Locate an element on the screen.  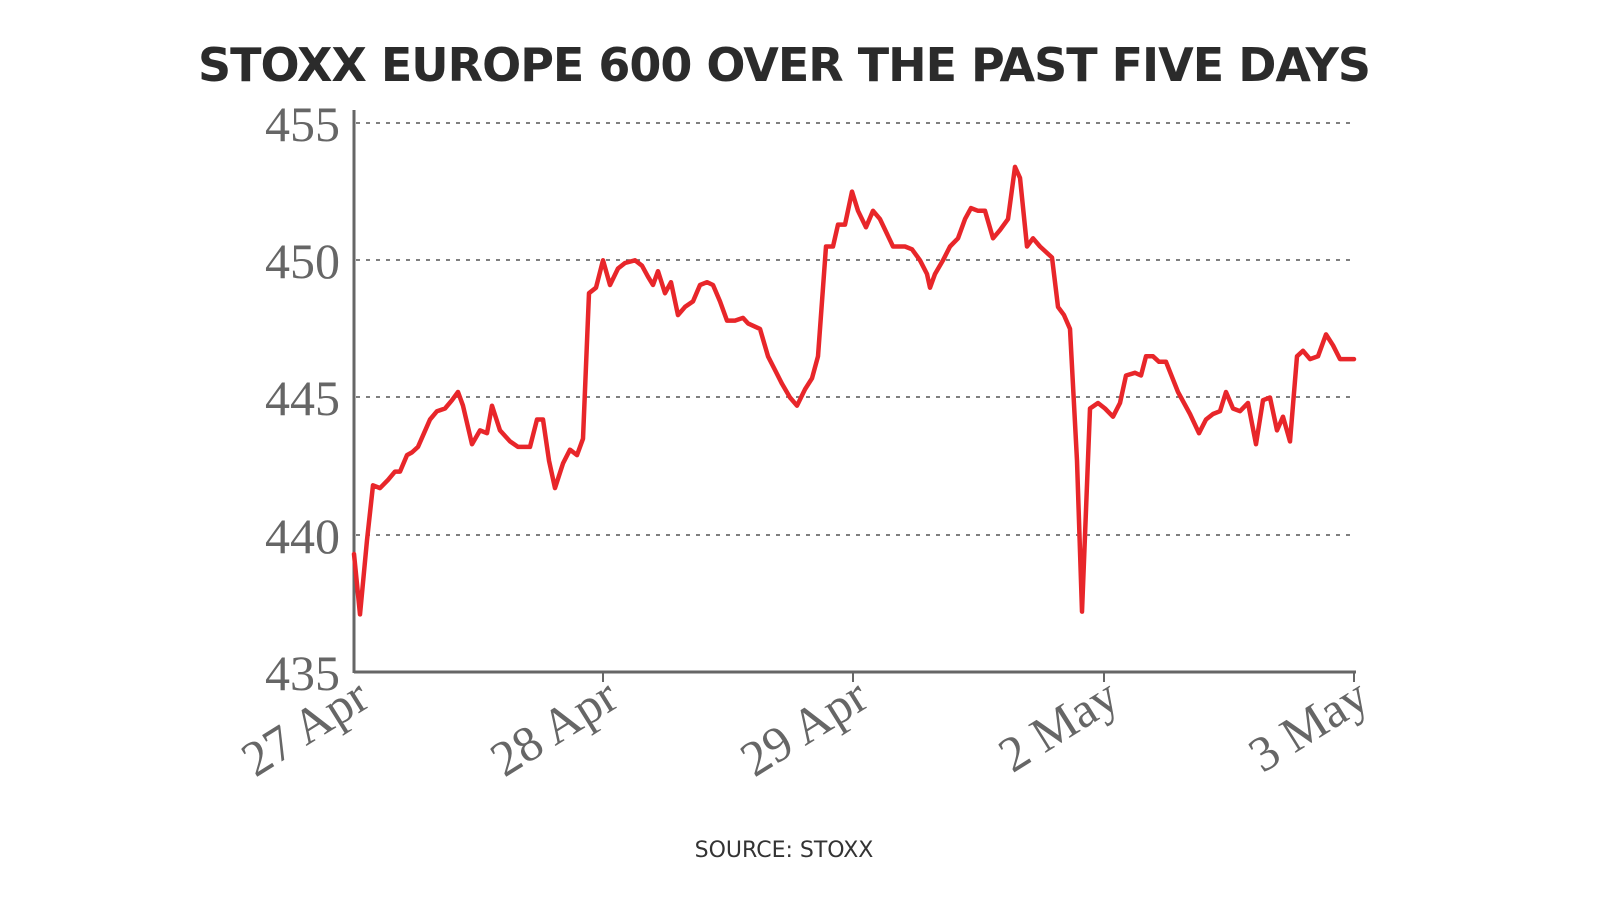
y-tick-label: 445 is located at coordinates (302, 398).